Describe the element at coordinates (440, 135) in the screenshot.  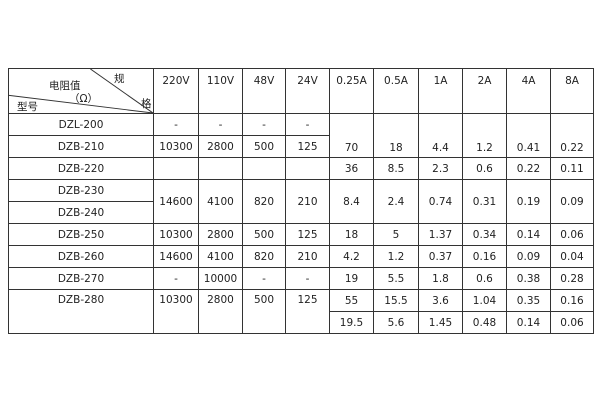
I see `current-resistance-cell: 4.4` at that location.